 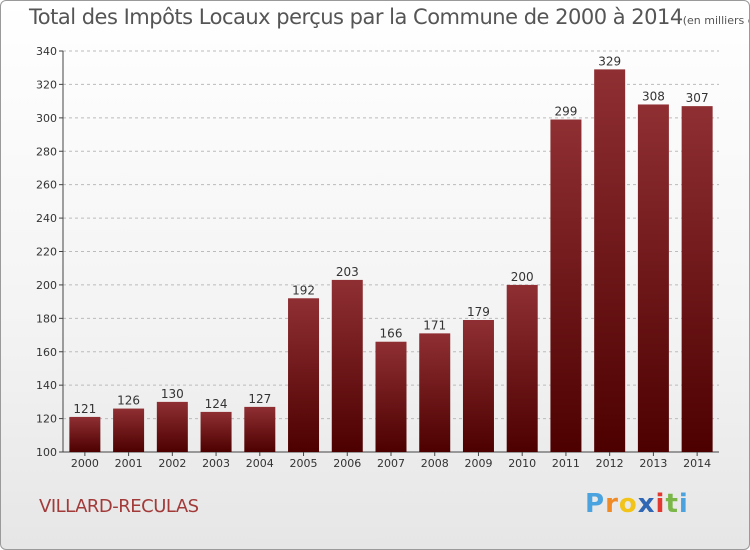 I want to click on x-tick-label: 2005, so click(x=304, y=463).